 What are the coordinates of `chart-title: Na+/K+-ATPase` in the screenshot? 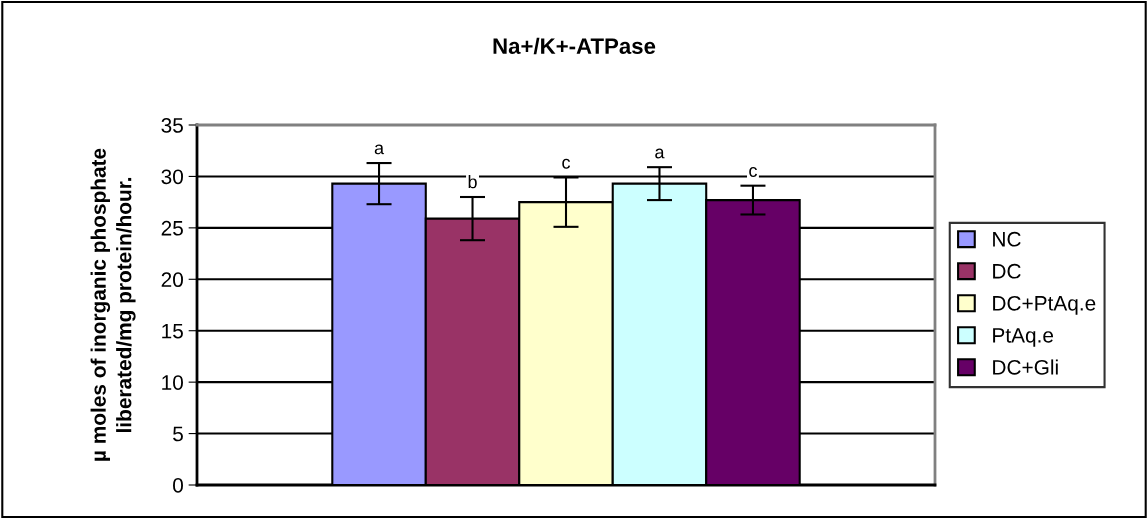 It's located at (574, 46).